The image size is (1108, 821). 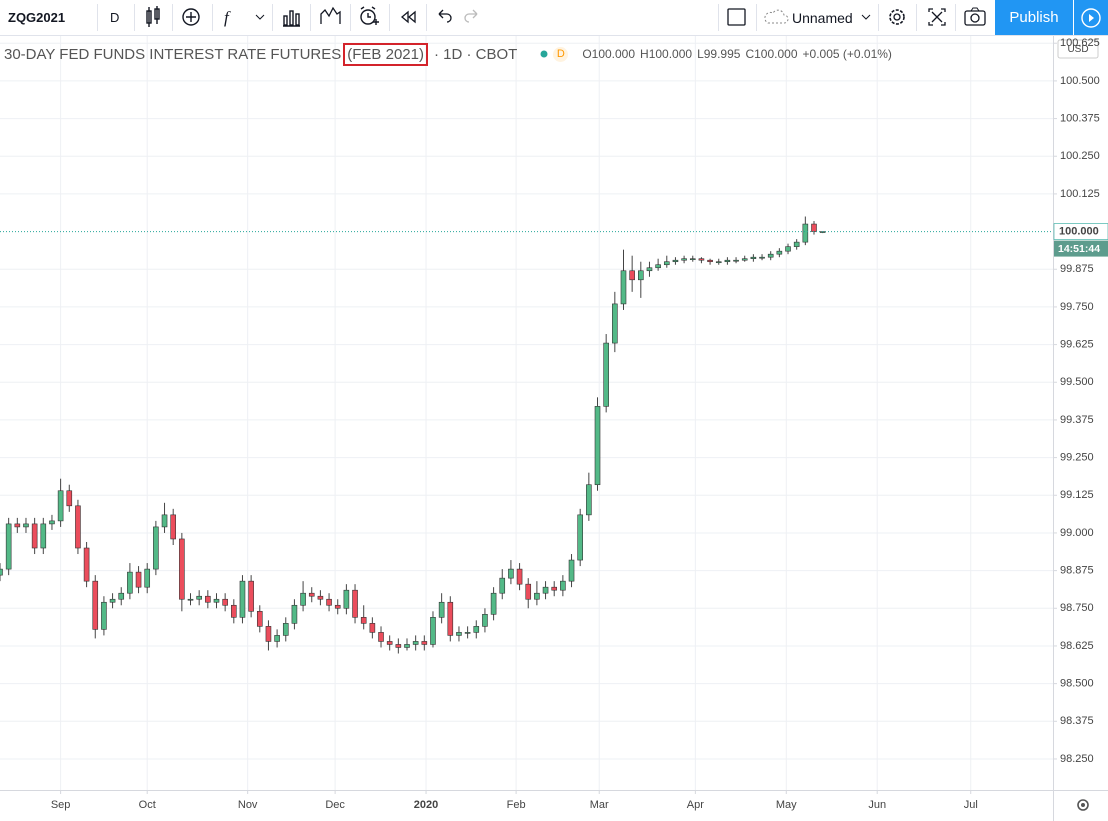 What do you see at coordinates (472, 17) in the screenshot?
I see `redo-icon` at bounding box center [472, 17].